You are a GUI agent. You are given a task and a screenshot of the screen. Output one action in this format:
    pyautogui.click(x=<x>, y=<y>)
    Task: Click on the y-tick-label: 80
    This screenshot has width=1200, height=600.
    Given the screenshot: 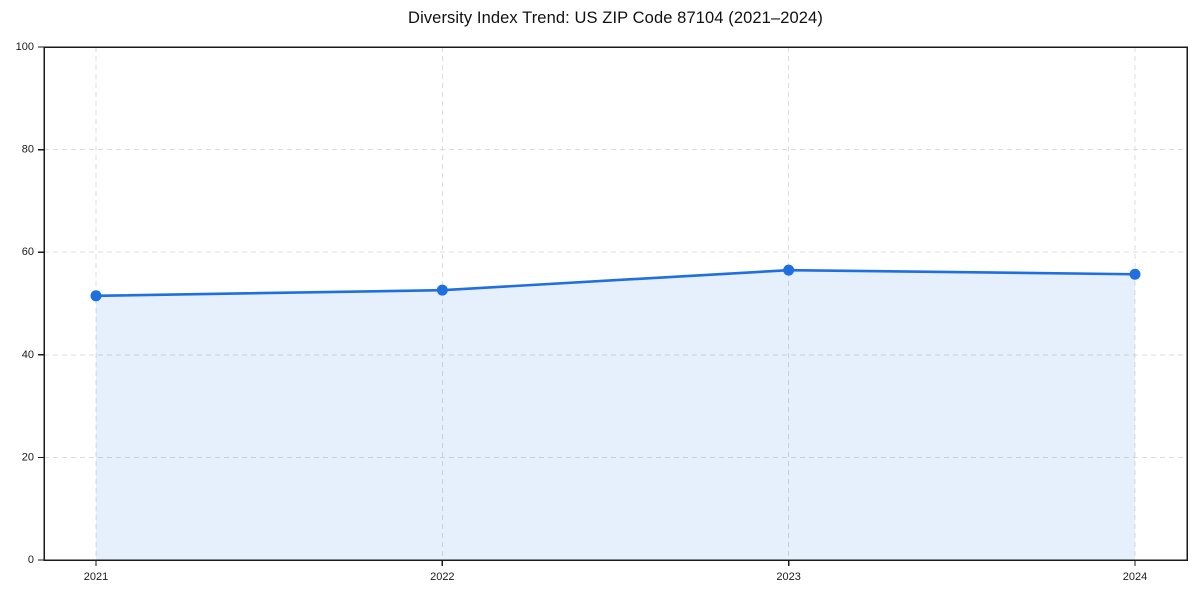 What is the action you would take?
    pyautogui.click(x=28, y=150)
    